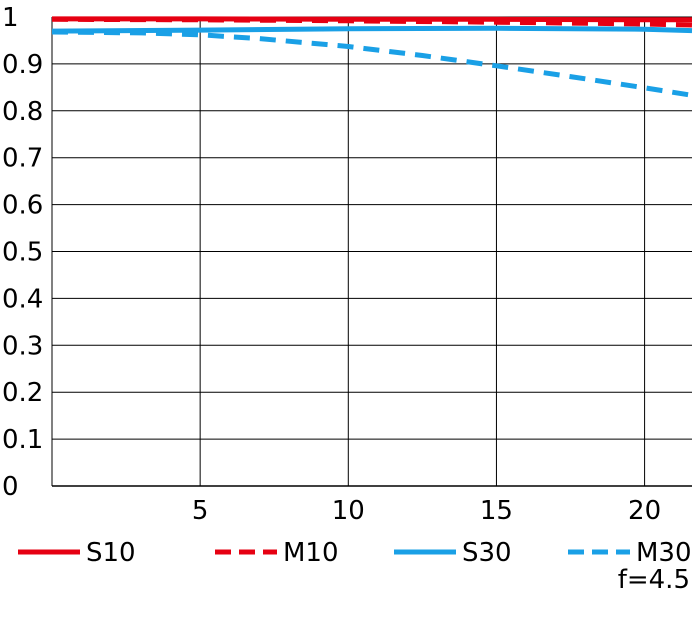 This screenshot has height=620, width=700. Describe the element at coordinates (22, 299) in the screenshot. I see `y-tick-label: 0.4` at that location.